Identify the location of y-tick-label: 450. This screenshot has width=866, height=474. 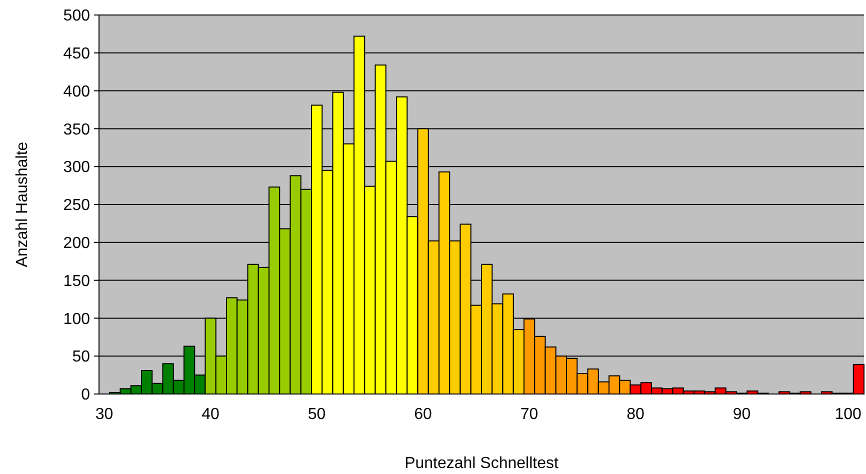
(76, 54).